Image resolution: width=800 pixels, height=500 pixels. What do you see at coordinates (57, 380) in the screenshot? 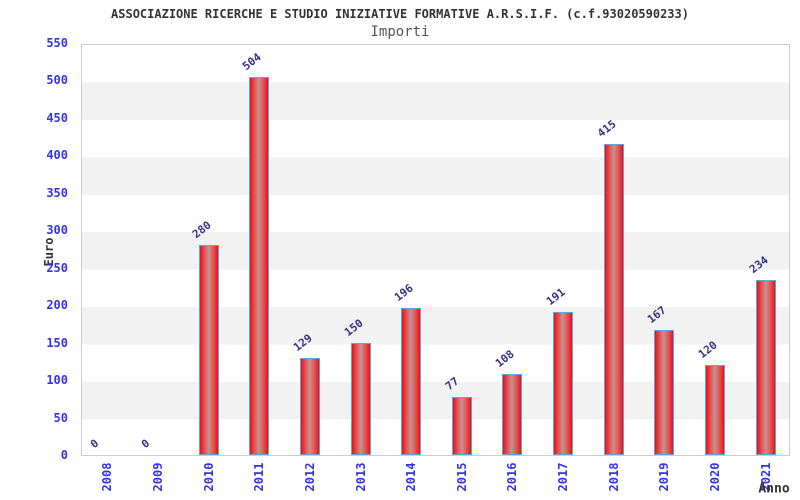
I see `y-tick-label: 100` at bounding box center [57, 380].